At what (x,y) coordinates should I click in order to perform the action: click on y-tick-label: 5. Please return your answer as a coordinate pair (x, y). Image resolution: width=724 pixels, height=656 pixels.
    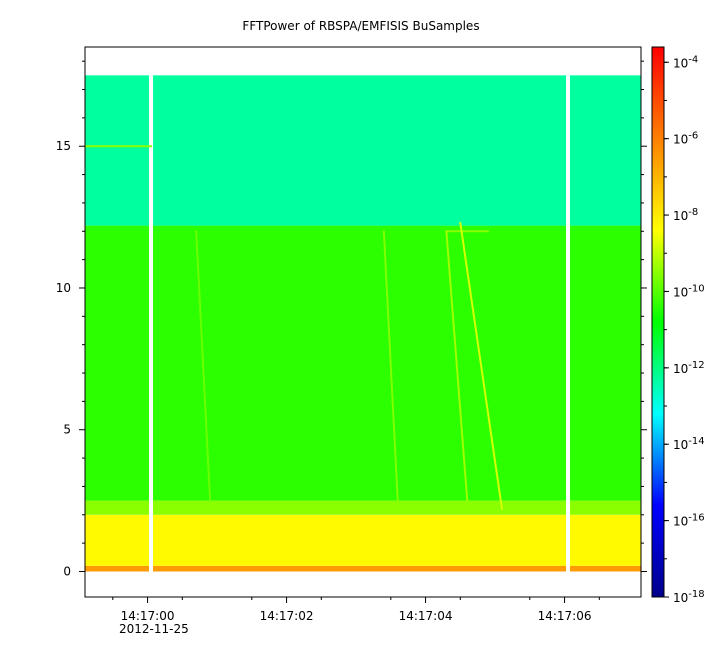
    Looking at the image, I should click on (67, 430).